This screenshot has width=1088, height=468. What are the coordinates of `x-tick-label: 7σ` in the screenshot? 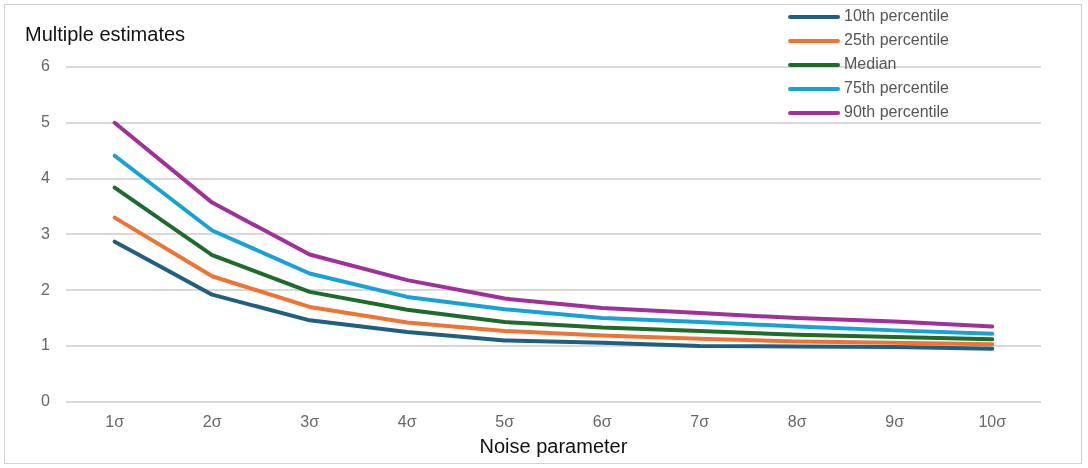 It's located at (700, 421).